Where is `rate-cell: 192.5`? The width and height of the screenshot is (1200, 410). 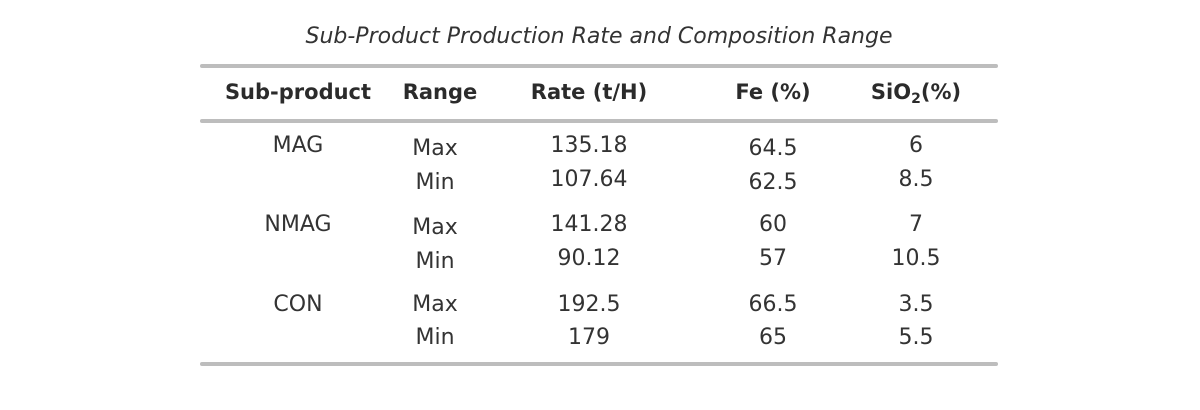
rate-cell: 192.5 is located at coordinates (589, 304).